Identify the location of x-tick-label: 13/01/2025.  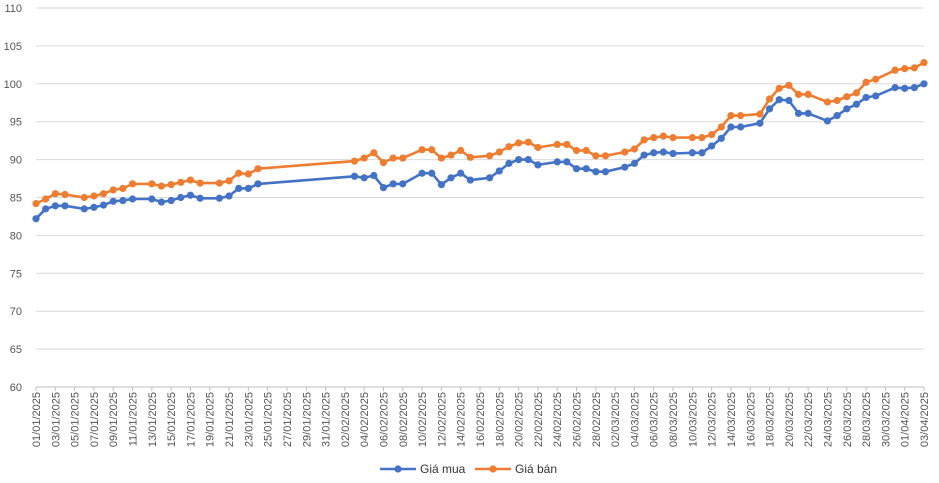
(153, 419).